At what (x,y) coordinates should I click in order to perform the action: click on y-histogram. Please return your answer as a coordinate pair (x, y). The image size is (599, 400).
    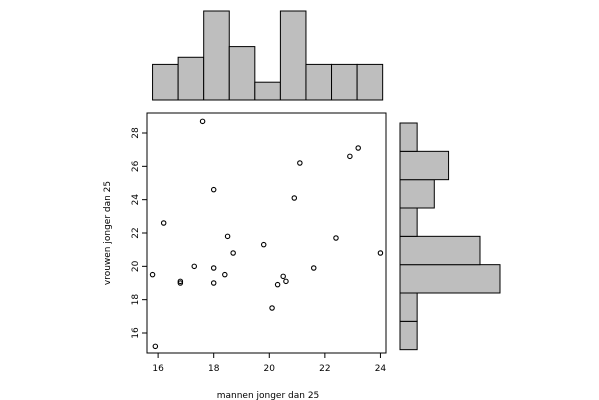
    Looking at the image, I should click on (450, 236).